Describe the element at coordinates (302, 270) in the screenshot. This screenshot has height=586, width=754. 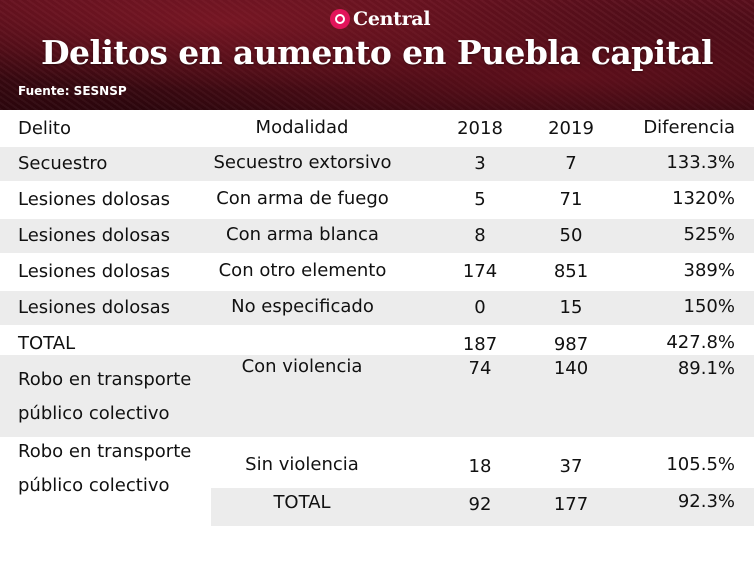
I see `cell-modalidad: Con otro elemento` at that location.